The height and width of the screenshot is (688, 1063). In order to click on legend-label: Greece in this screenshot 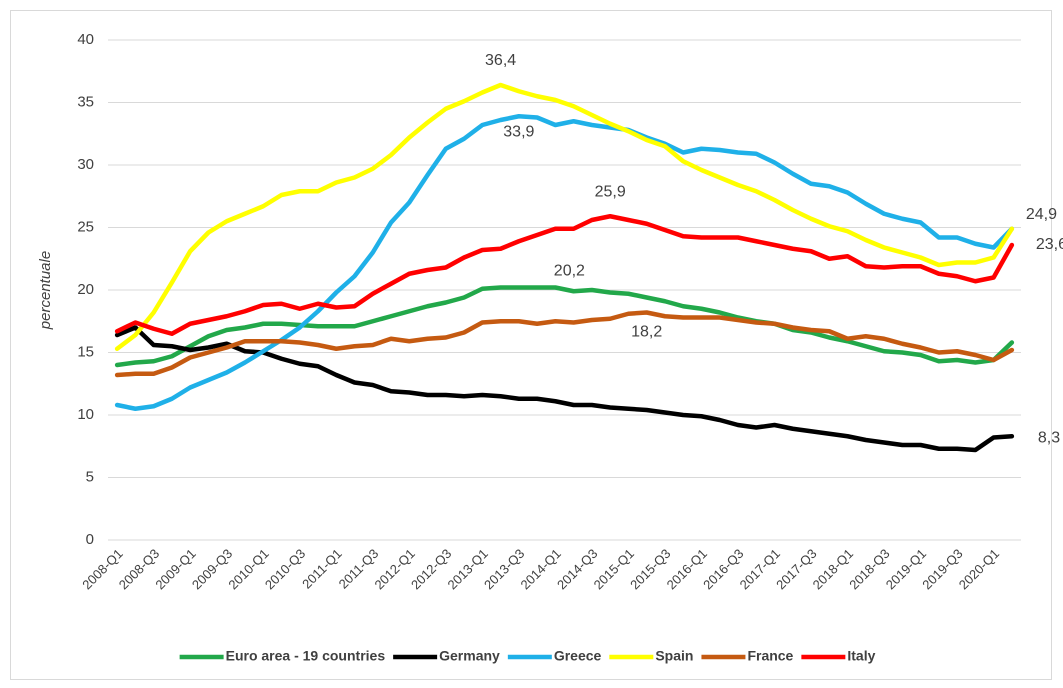, I will do `click(578, 656)`.